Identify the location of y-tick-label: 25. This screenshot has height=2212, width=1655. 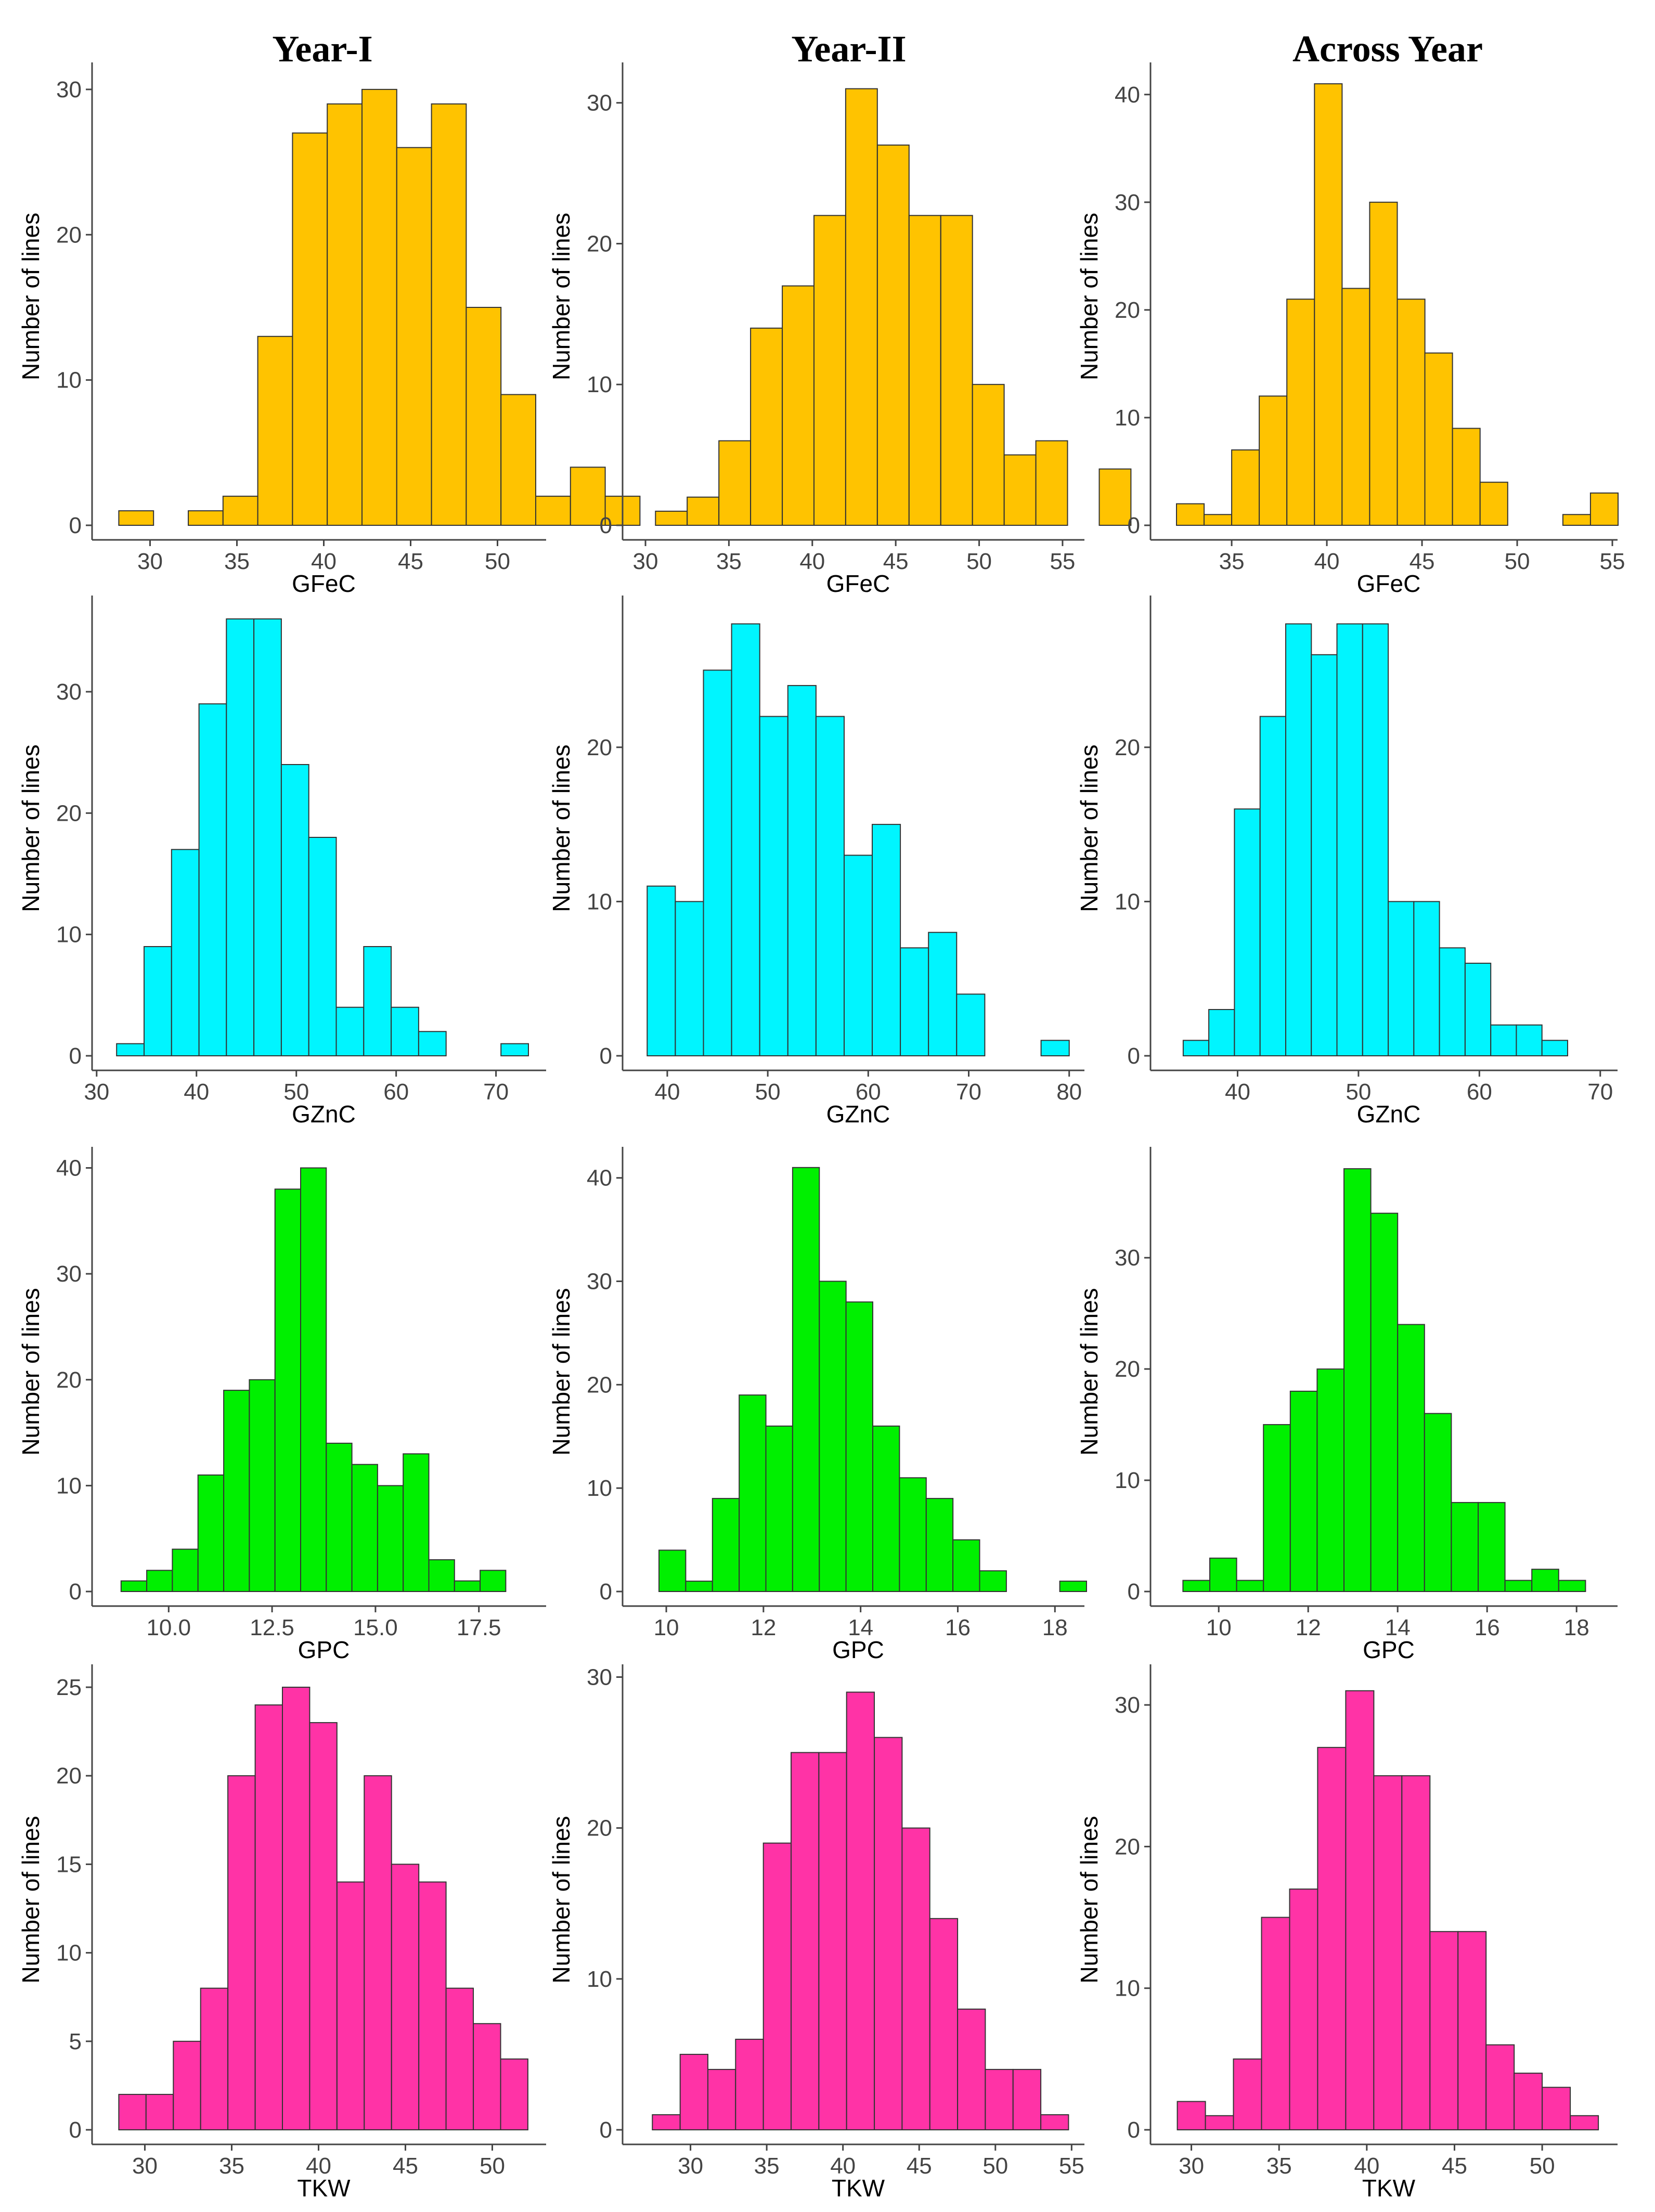
(69, 1687).